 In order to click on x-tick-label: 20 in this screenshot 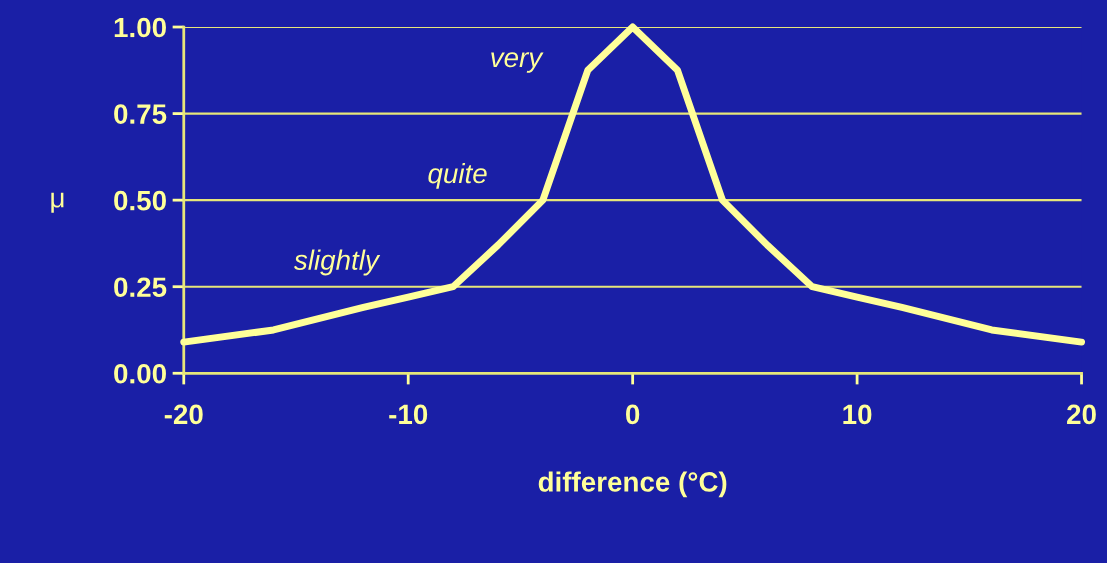, I will do `click(1081, 414)`.